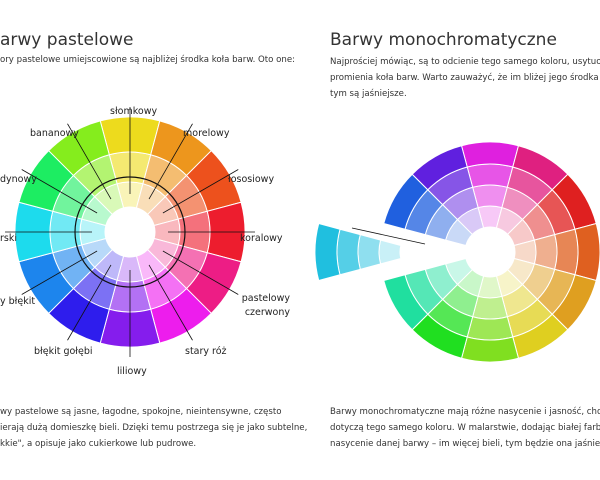 The height and width of the screenshot is (480, 600). Describe the element at coordinates (67, 40) in the screenshot. I see `left-title: arwy pastelowe` at that location.